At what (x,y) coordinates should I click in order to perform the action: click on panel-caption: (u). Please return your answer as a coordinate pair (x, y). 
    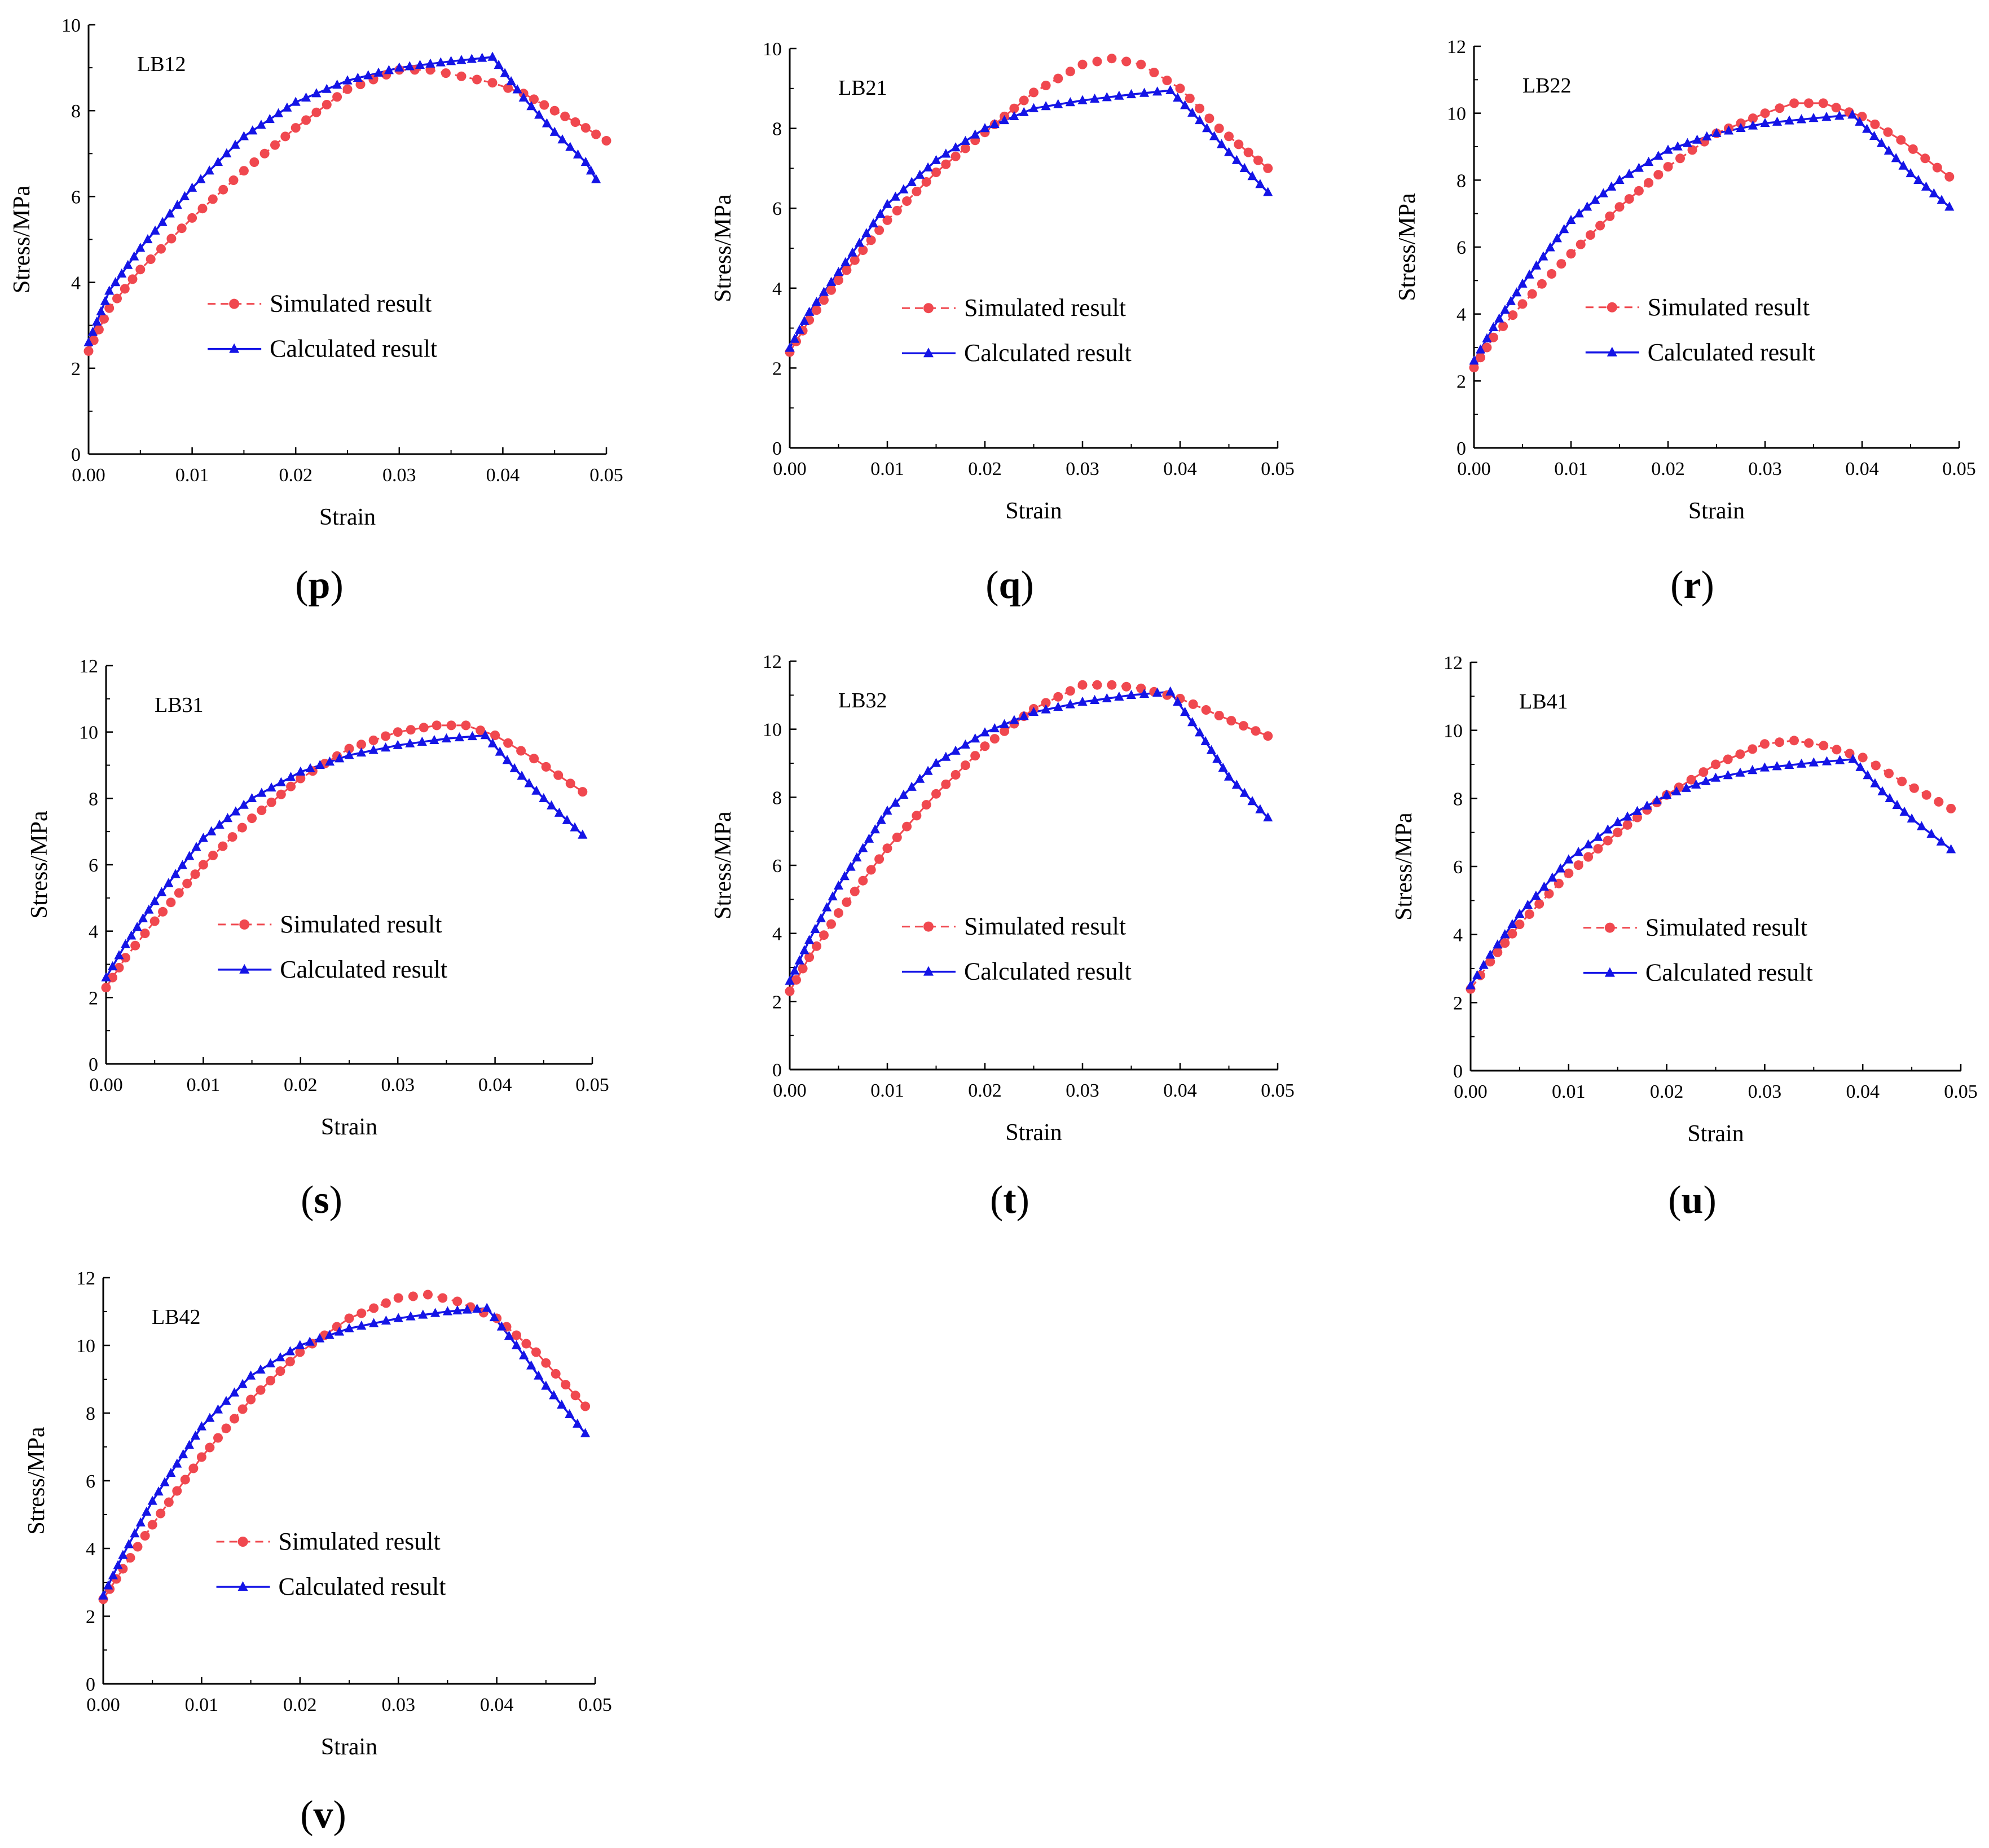
    Looking at the image, I should click on (1692, 1200).